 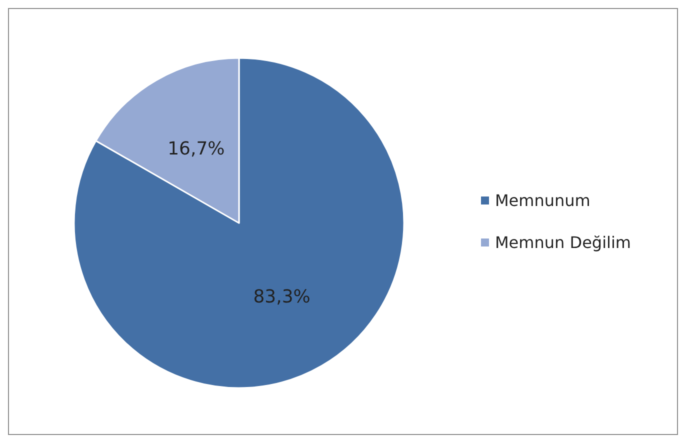 What do you see at coordinates (196, 149) in the screenshot?
I see `data-label: 16,7%` at bounding box center [196, 149].